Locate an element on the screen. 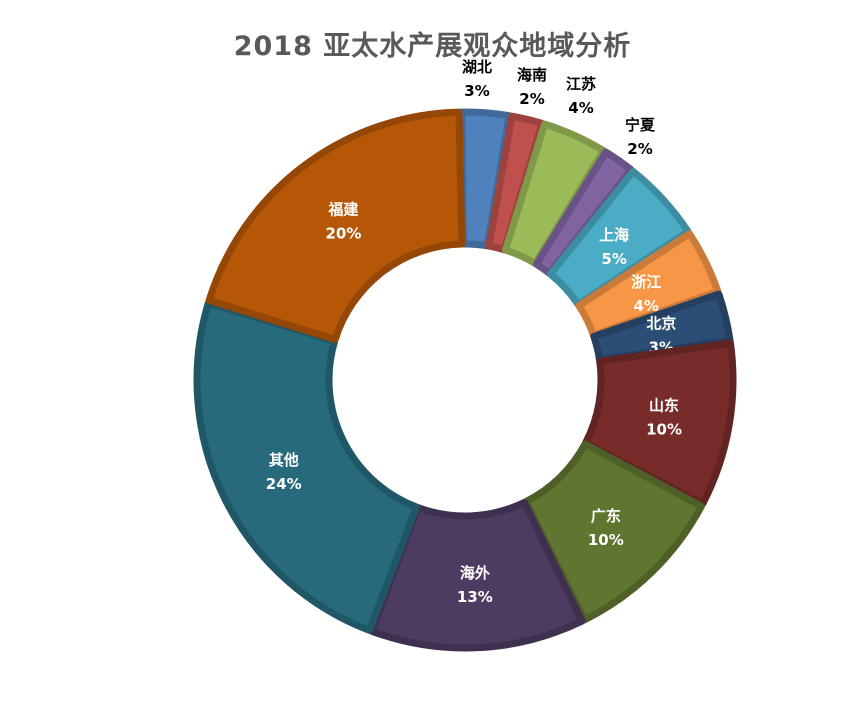 The width and height of the screenshot is (865, 701). slice-福建 is located at coordinates (335, 226).